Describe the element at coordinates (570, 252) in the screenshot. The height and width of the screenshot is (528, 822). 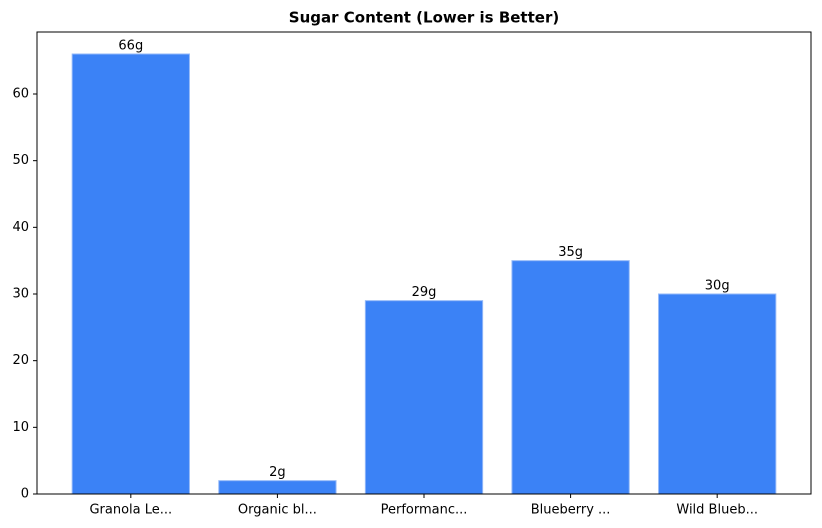
I see `value-label: 35g` at that location.